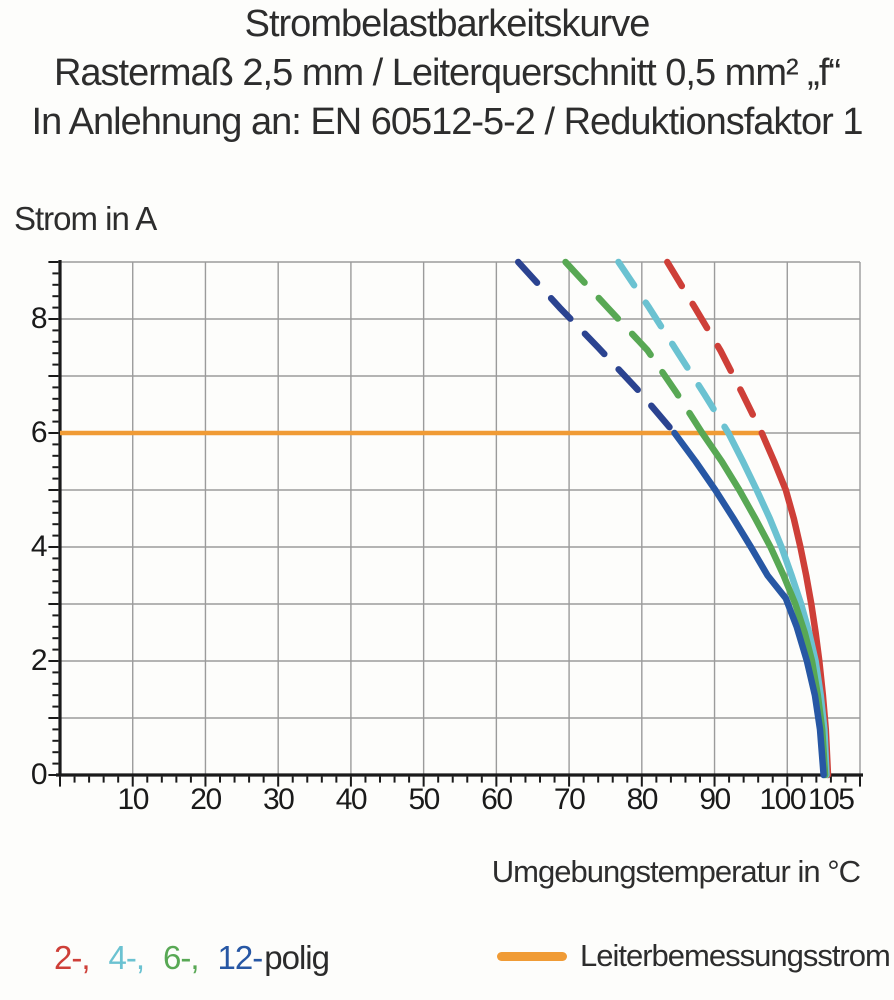 The width and height of the screenshot is (894, 1000). Describe the element at coordinates (240, 957) in the screenshot. I see `legend-item-12-polig: 12-` at that location.